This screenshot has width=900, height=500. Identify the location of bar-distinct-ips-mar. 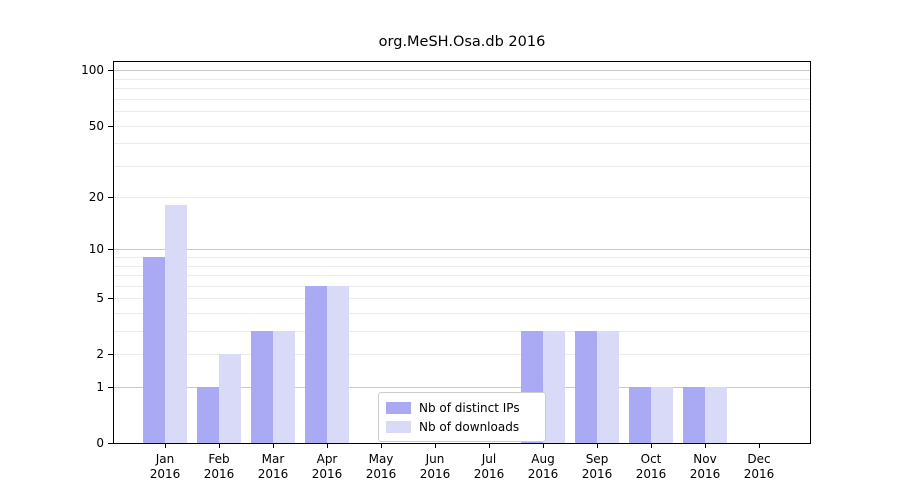
(262, 387).